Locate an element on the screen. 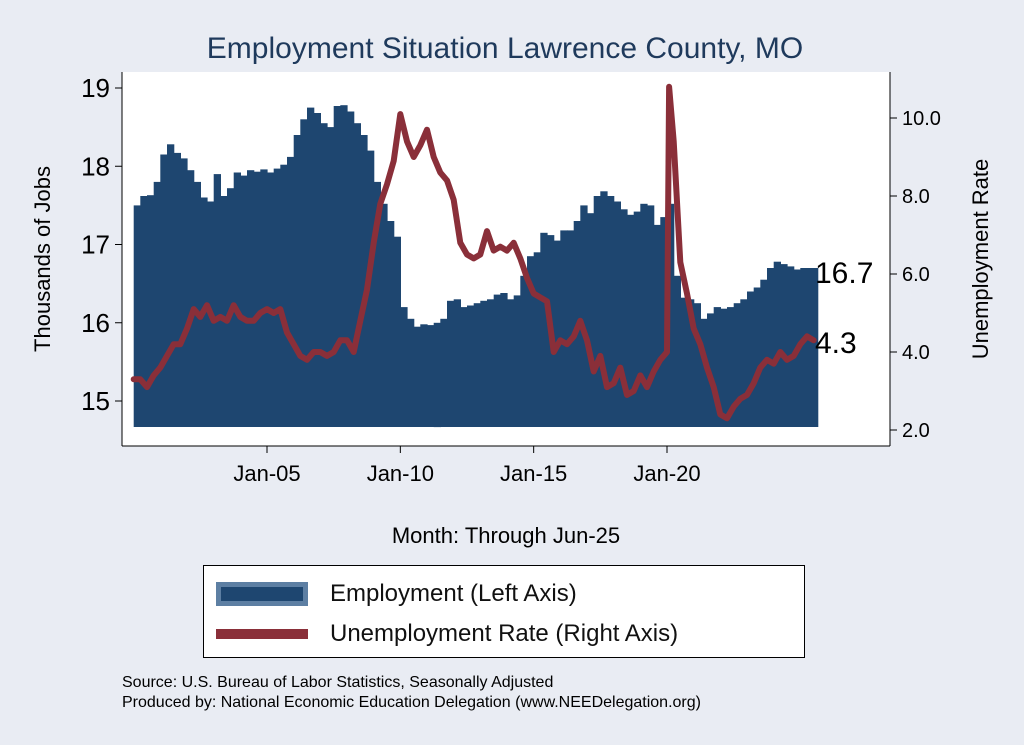 The width and height of the screenshot is (1024, 745). right-tick-label: 4.0 is located at coordinates (916, 353).